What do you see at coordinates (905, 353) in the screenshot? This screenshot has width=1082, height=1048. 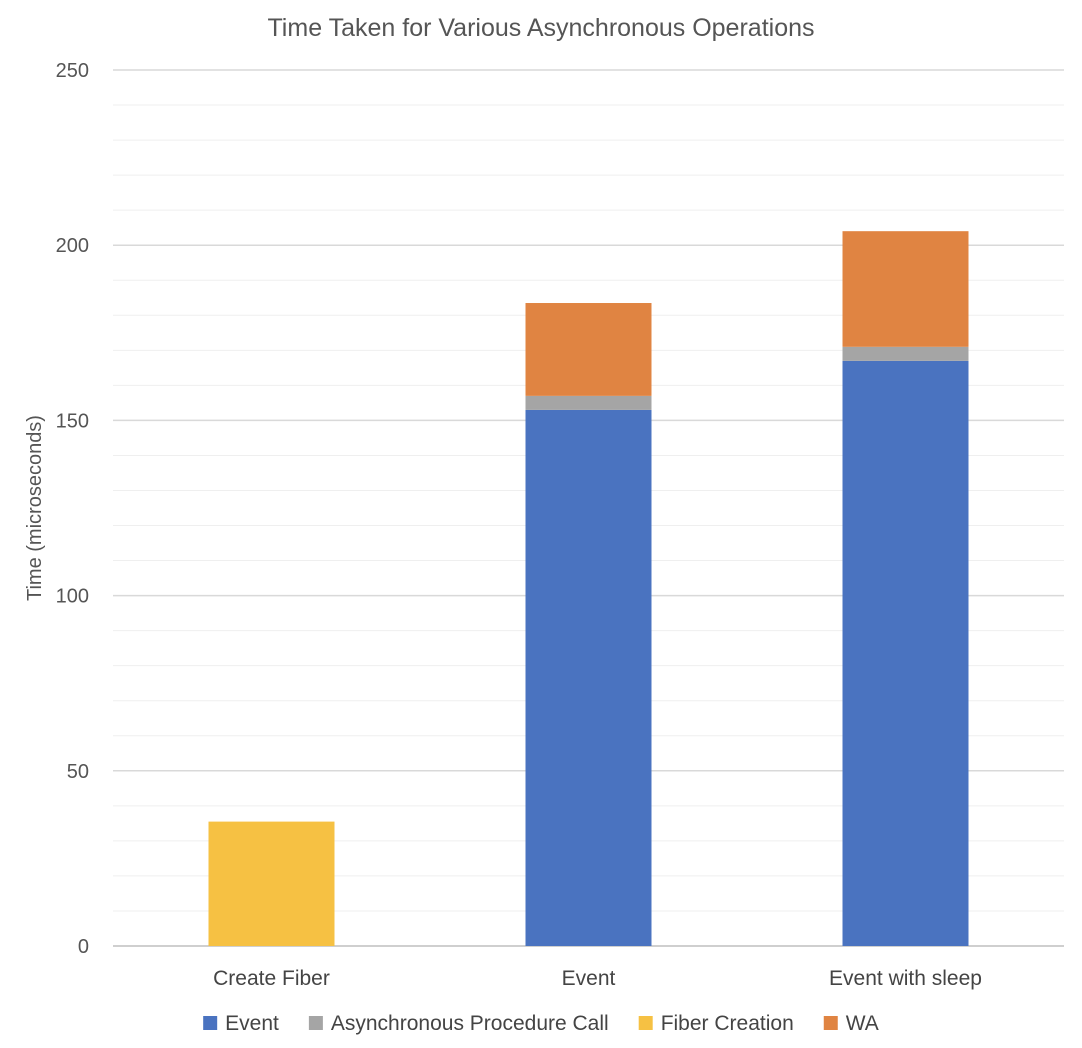 I see `bar-asynchronous-procedure-call-event-with-sleep` at bounding box center [905, 353].